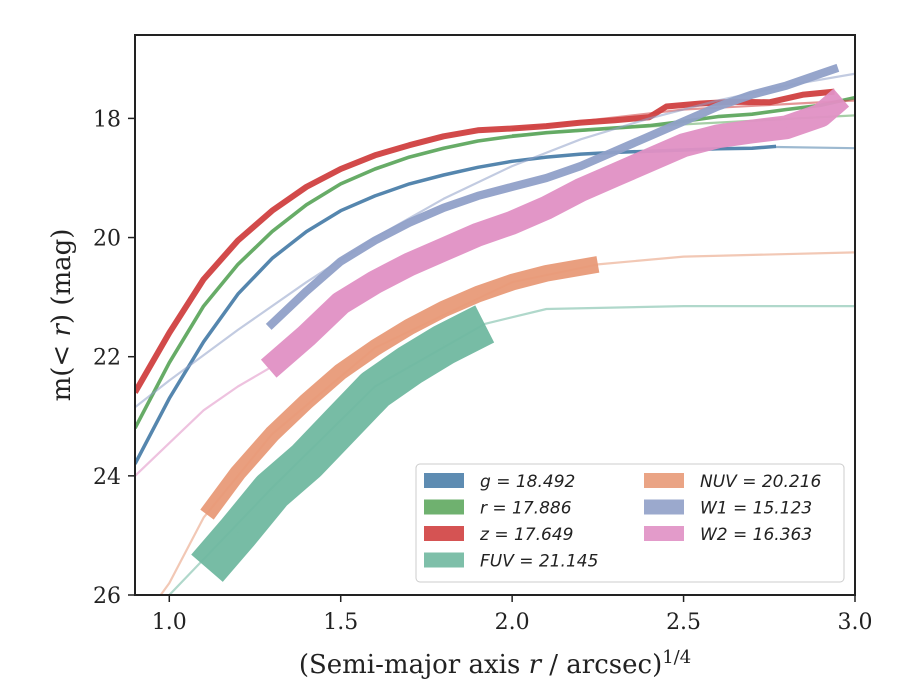 The image size is (900, 700). I want to click on series-band, so click(343, 443).